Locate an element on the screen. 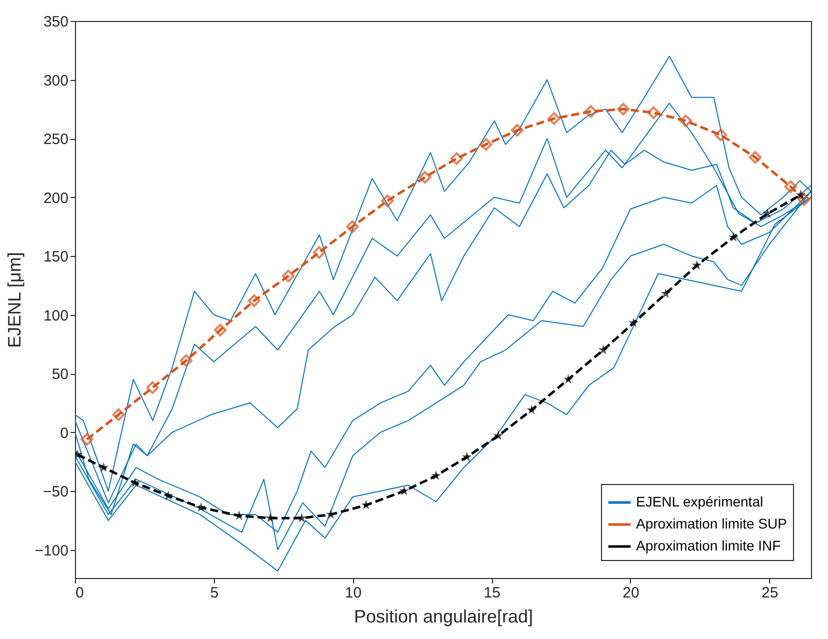 Image resolution: width=828 pixels, height=639 pixels. y-tick-label: 0 is located at coordinates (64, 433).